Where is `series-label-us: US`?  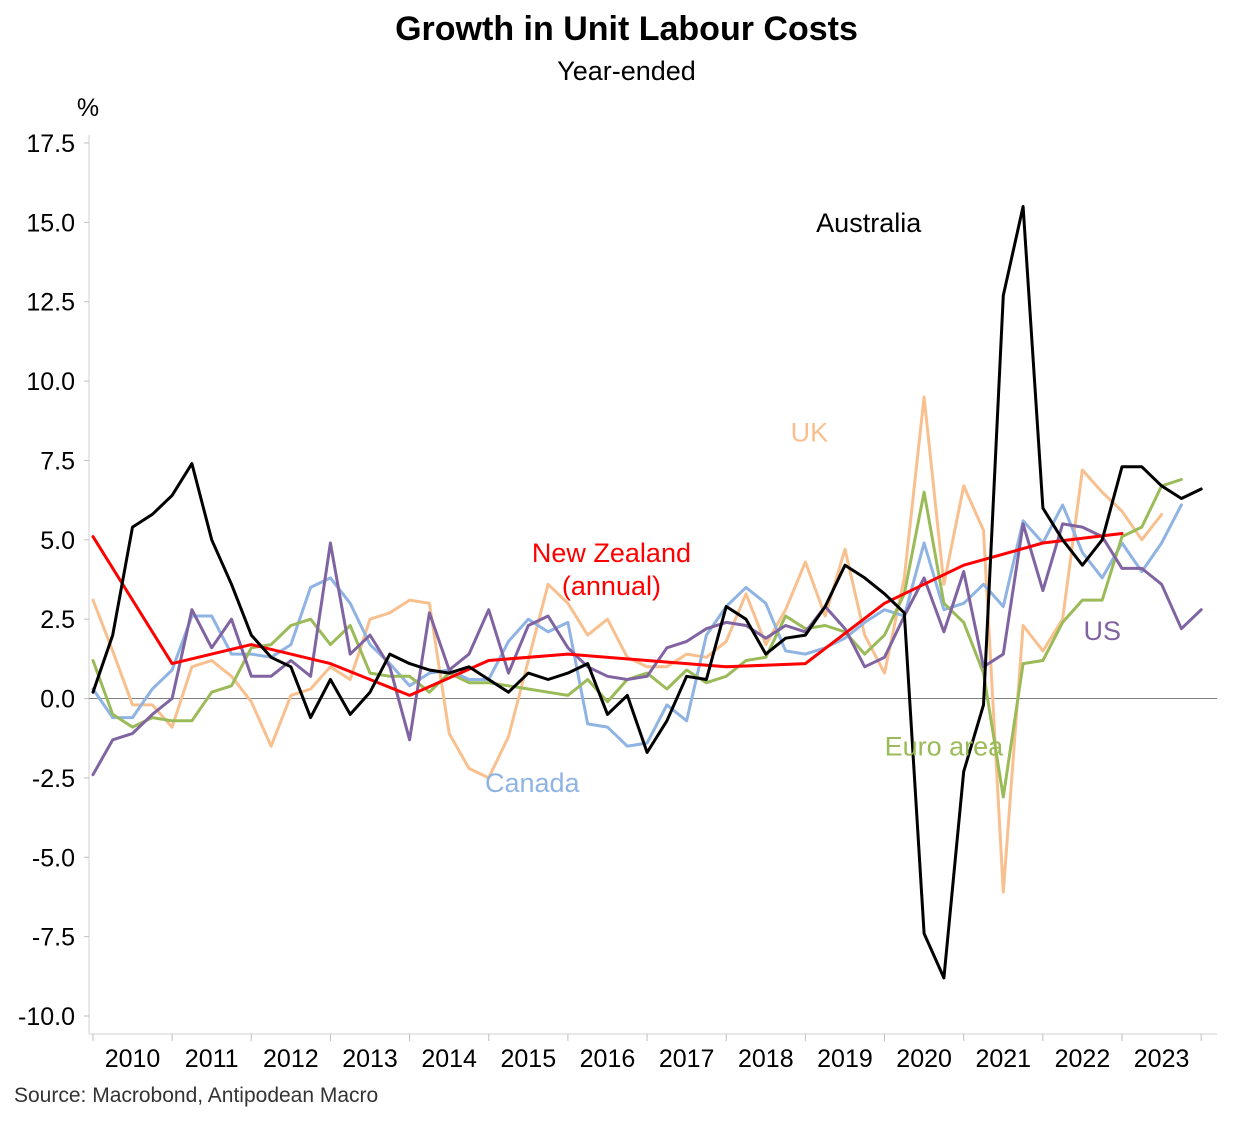 series-label-us: US is located at coordinates (1102, 631).